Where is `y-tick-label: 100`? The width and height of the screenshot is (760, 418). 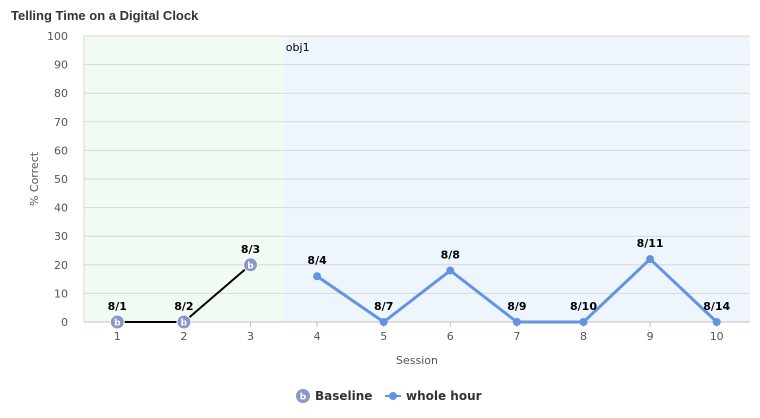
y-tick-label: 100 is located at coordinates (57, 36).